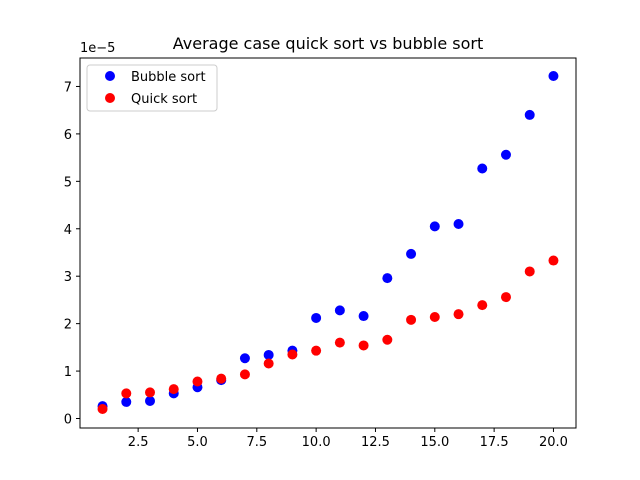 The height and width of the screenshot is (480, 640). I want to click on legend-label-bubble-sort: Bubble sort, so click(168, 77).